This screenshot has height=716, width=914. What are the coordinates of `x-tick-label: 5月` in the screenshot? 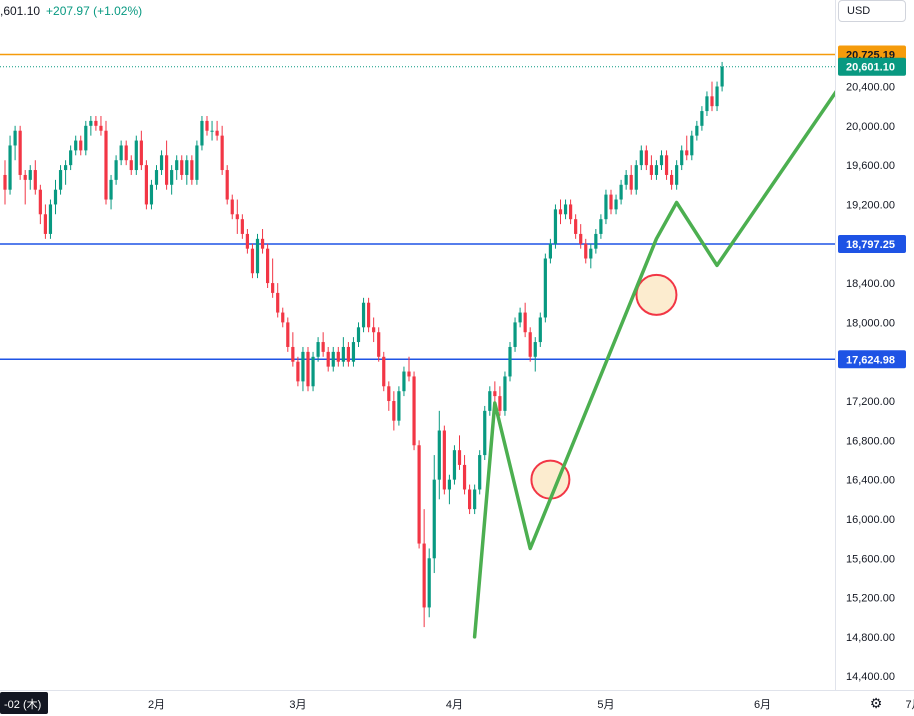 It's located at (605, 705).